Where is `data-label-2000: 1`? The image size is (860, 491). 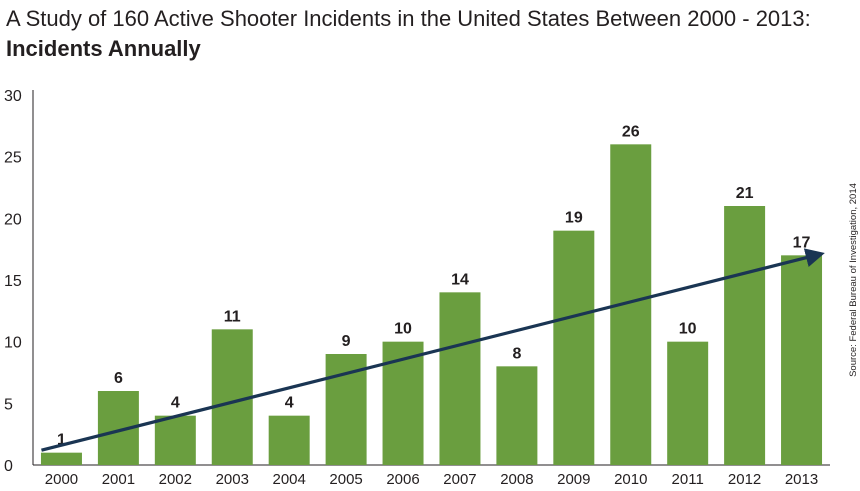
data-label-2000: 1 is located at coordinates (61, 440).